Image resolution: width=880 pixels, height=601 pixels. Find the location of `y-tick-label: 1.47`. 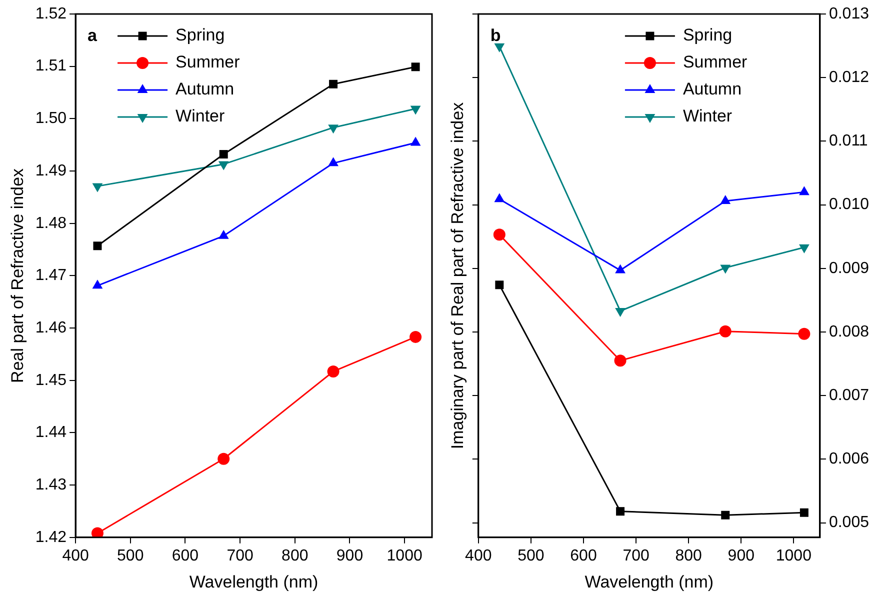

y-tick-label: 1.47 is located at coordinates (51, 275).